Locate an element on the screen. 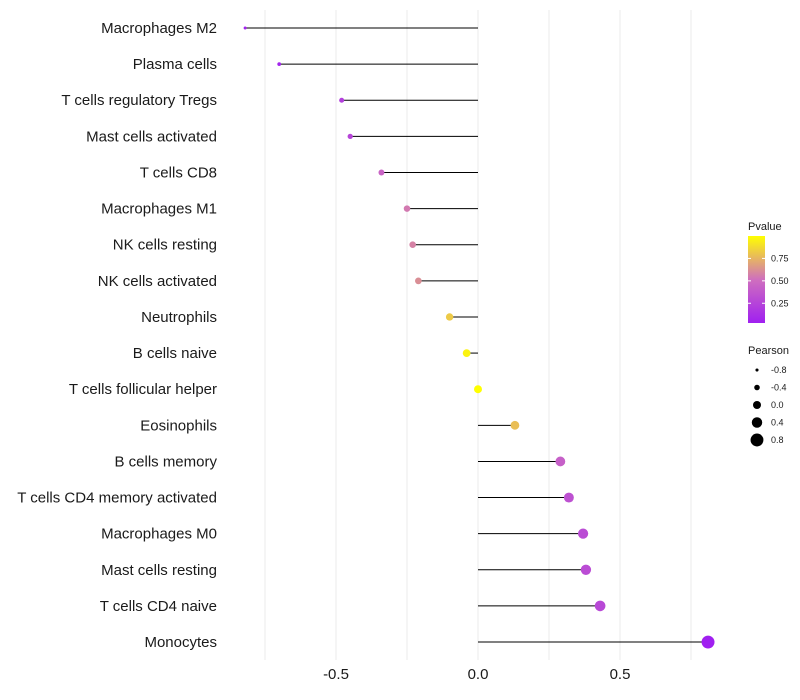 The image size is (800, 700). category-label: T cells CD4 naive is located at coordinates (158, 606).